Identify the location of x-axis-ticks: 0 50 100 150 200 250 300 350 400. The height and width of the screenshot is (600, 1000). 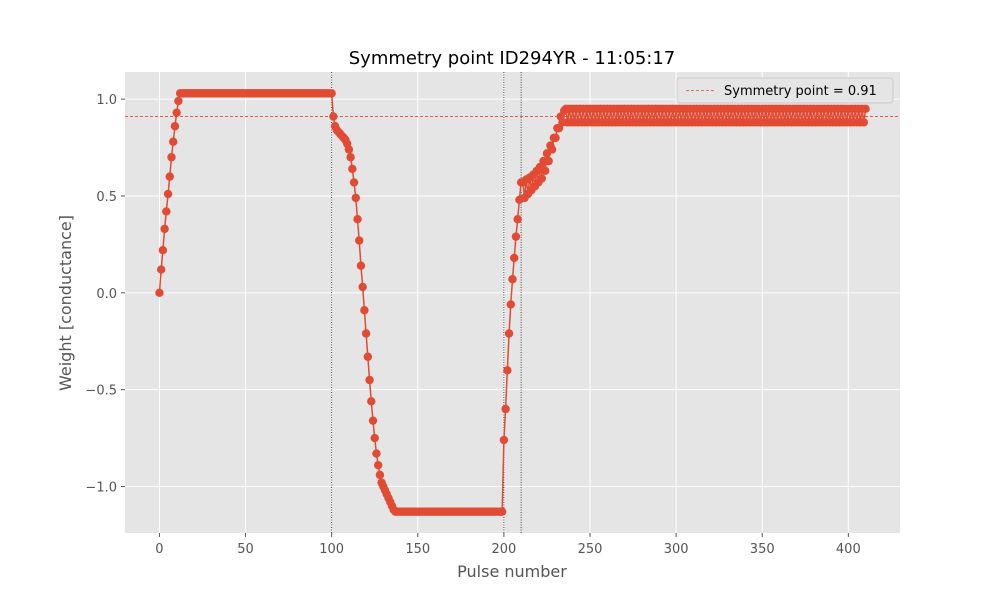
(508, 545).